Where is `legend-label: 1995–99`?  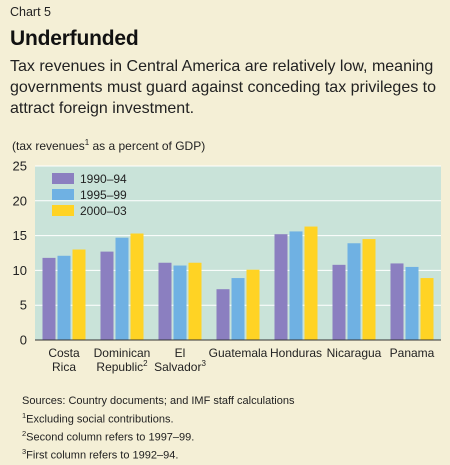 legend-label: 1995–99 is located at coordinates (103, 195).